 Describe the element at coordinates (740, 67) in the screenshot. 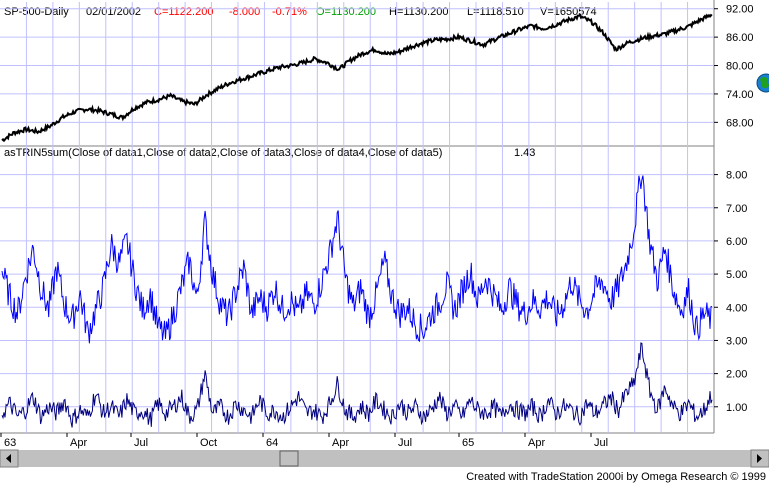

I see `price-y-tick-label: 80.00` at that location.